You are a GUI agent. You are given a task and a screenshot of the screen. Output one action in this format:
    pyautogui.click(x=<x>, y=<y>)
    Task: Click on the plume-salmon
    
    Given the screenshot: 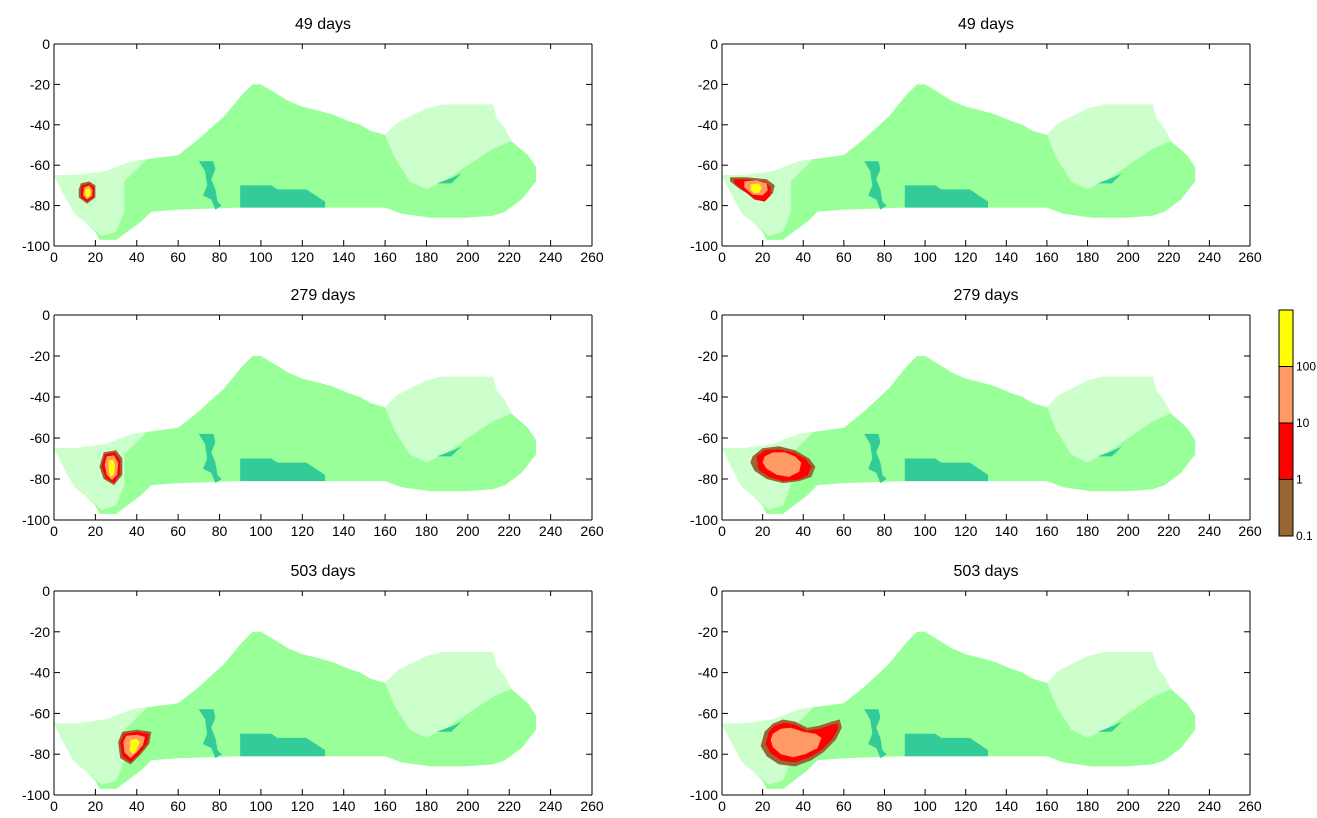 What is the action you would take?
    pyautogui.click(x=782, y=464)
    